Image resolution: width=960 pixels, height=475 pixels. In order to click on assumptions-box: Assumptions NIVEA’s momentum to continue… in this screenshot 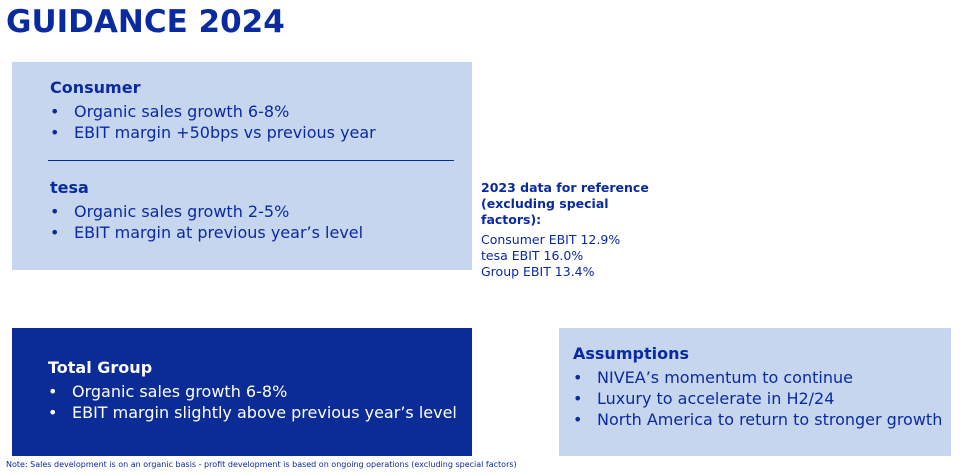, I will do `click(755, 392)`.